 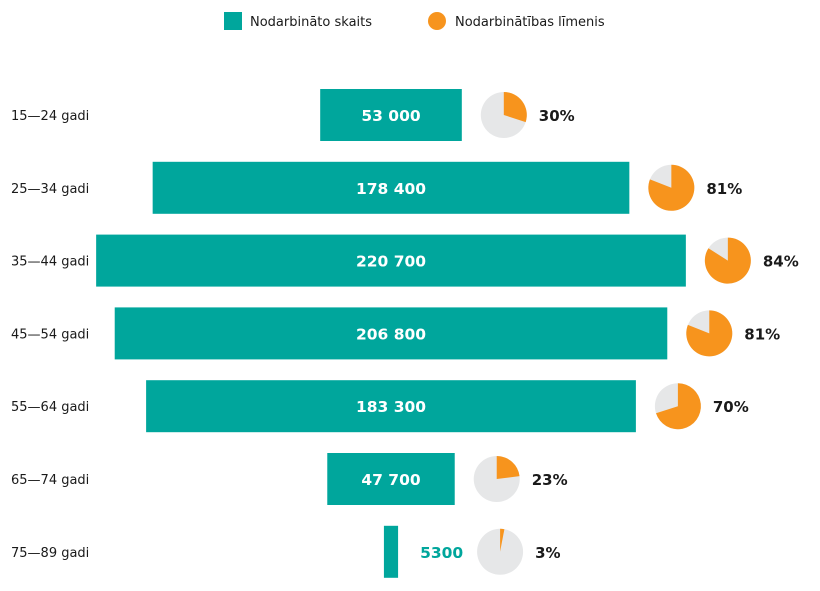 I want to click on bar-value-label: 220 700, so click(x=391, y=262).